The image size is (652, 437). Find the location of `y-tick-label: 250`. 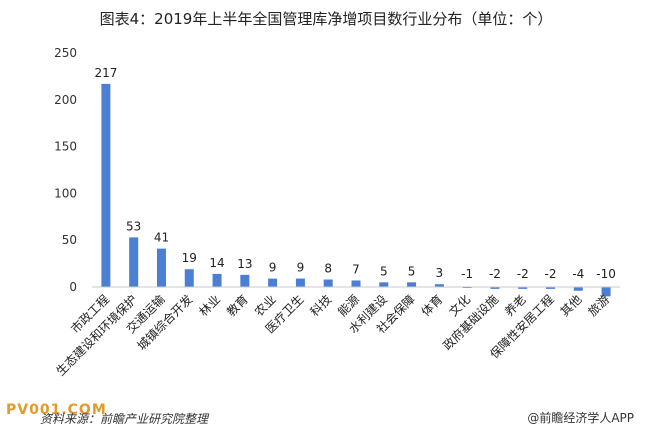

y-tick-label: 250 is located at coordinates (65, 53).